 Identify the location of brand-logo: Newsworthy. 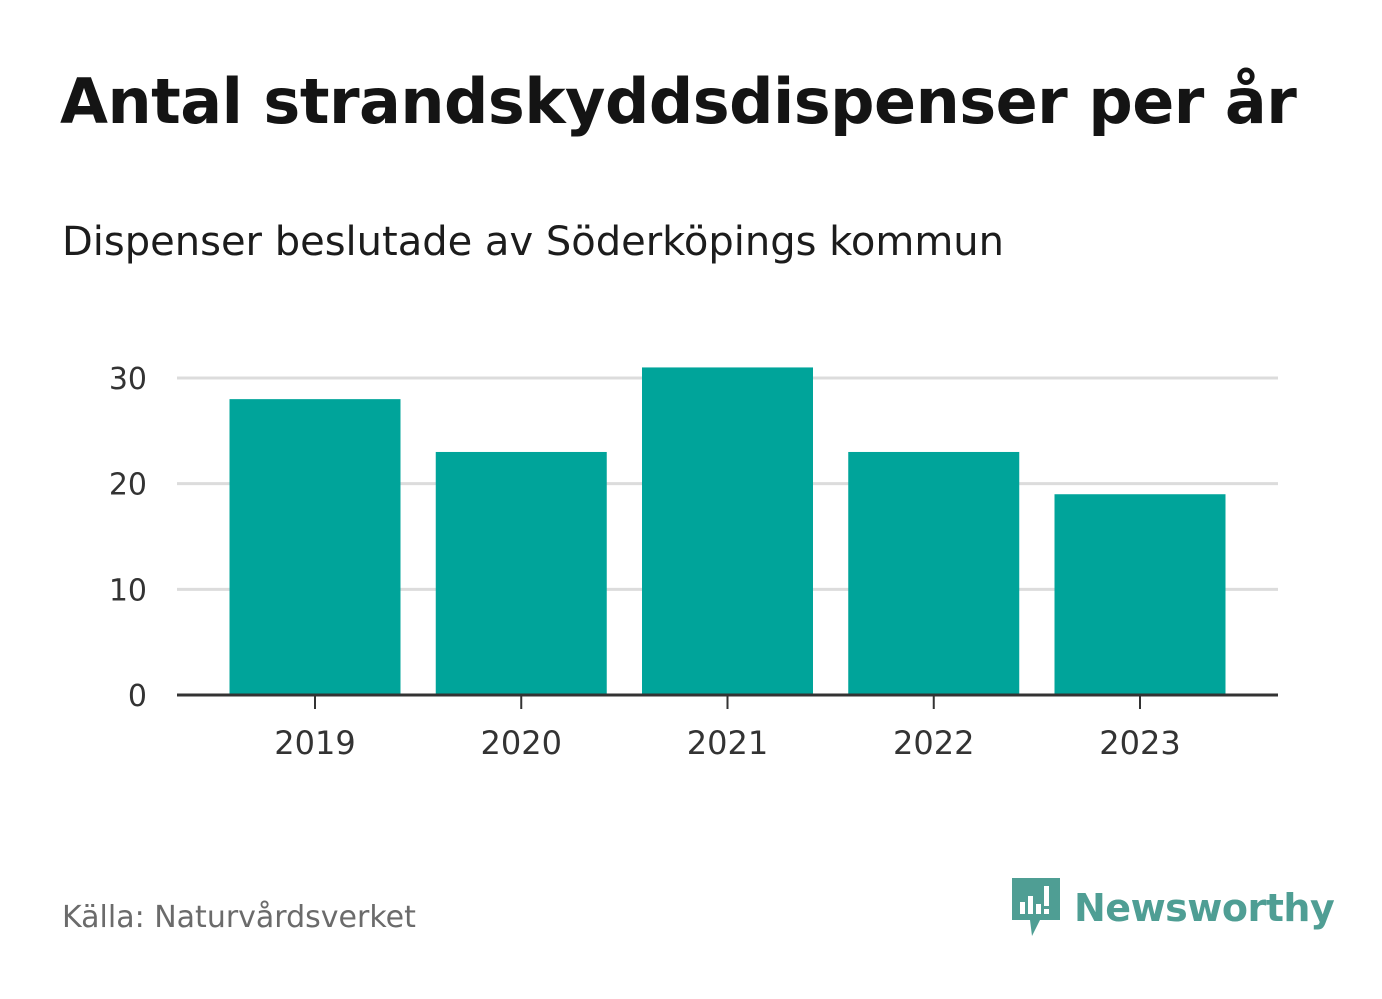
(1173, 908).